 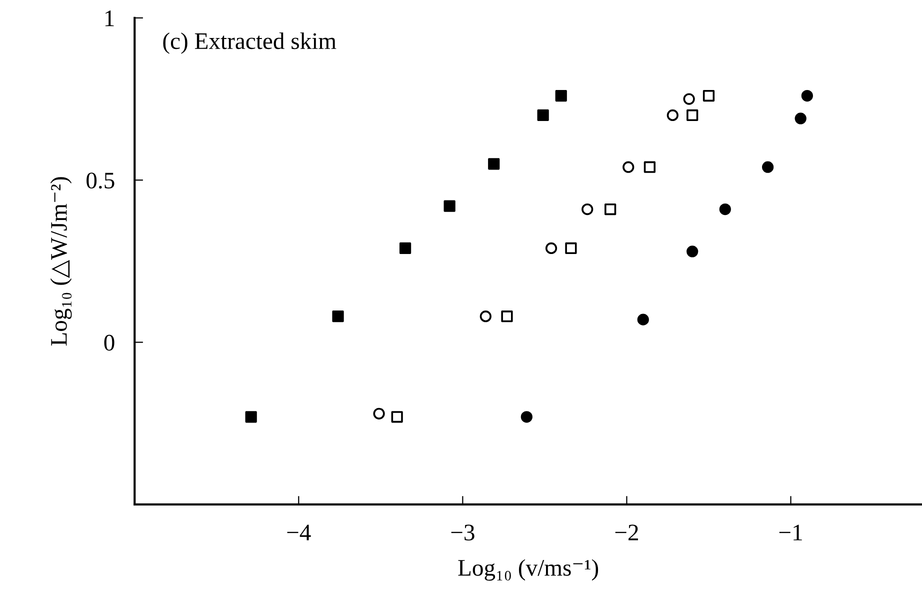 What do you see at coordinates (100, 180) in the screenshot?
I see `y-tick-label: 0.5` at bounding box center [100, 180].